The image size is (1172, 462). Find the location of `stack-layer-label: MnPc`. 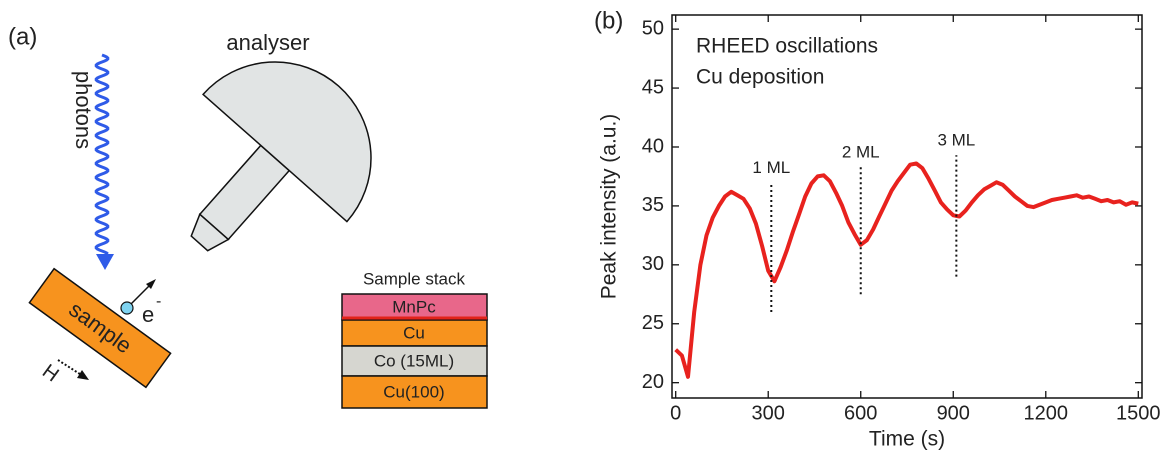

stack-layer-label: MnPc is located at coordinates (414, 306).